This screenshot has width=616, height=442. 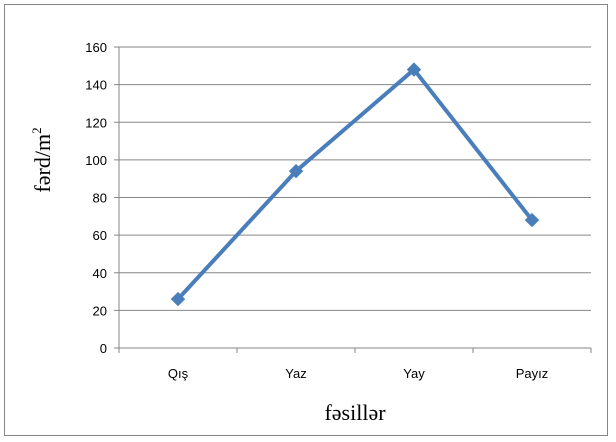 What do you see at coordinates (358, 373) in the screenshot?
I see `x-tick-labels: Qış Yaz Yay Payız` at bounding box center [358, 373].